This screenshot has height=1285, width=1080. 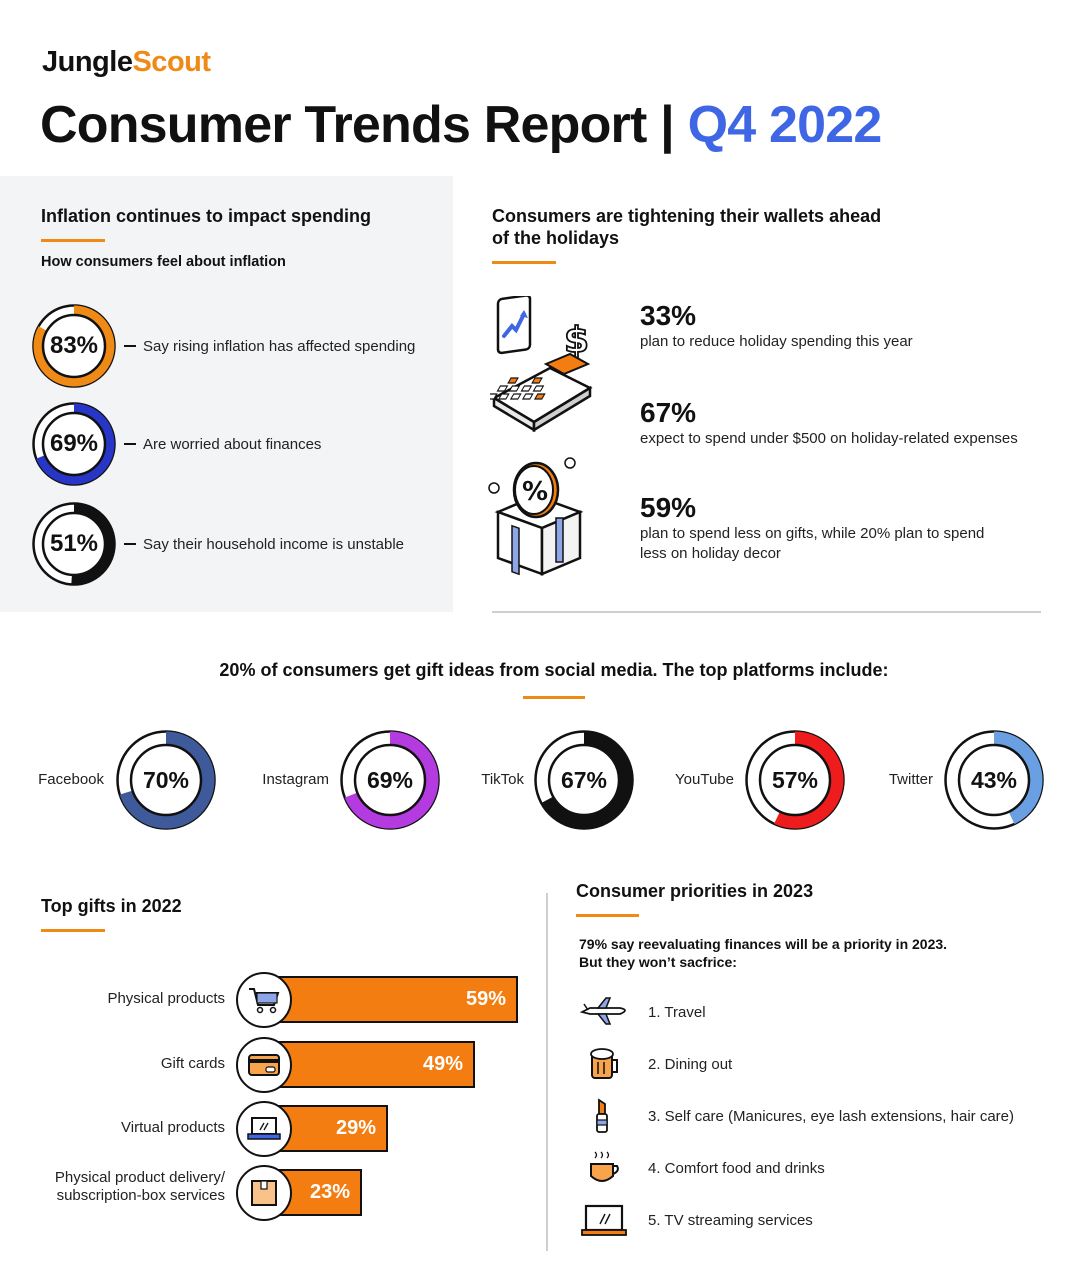 What do you see at coordinates (658, 962) in the screenshot?
I see `priorities-intro-line2: But they won’t sacfrice:` at bounding box center [658, 962].